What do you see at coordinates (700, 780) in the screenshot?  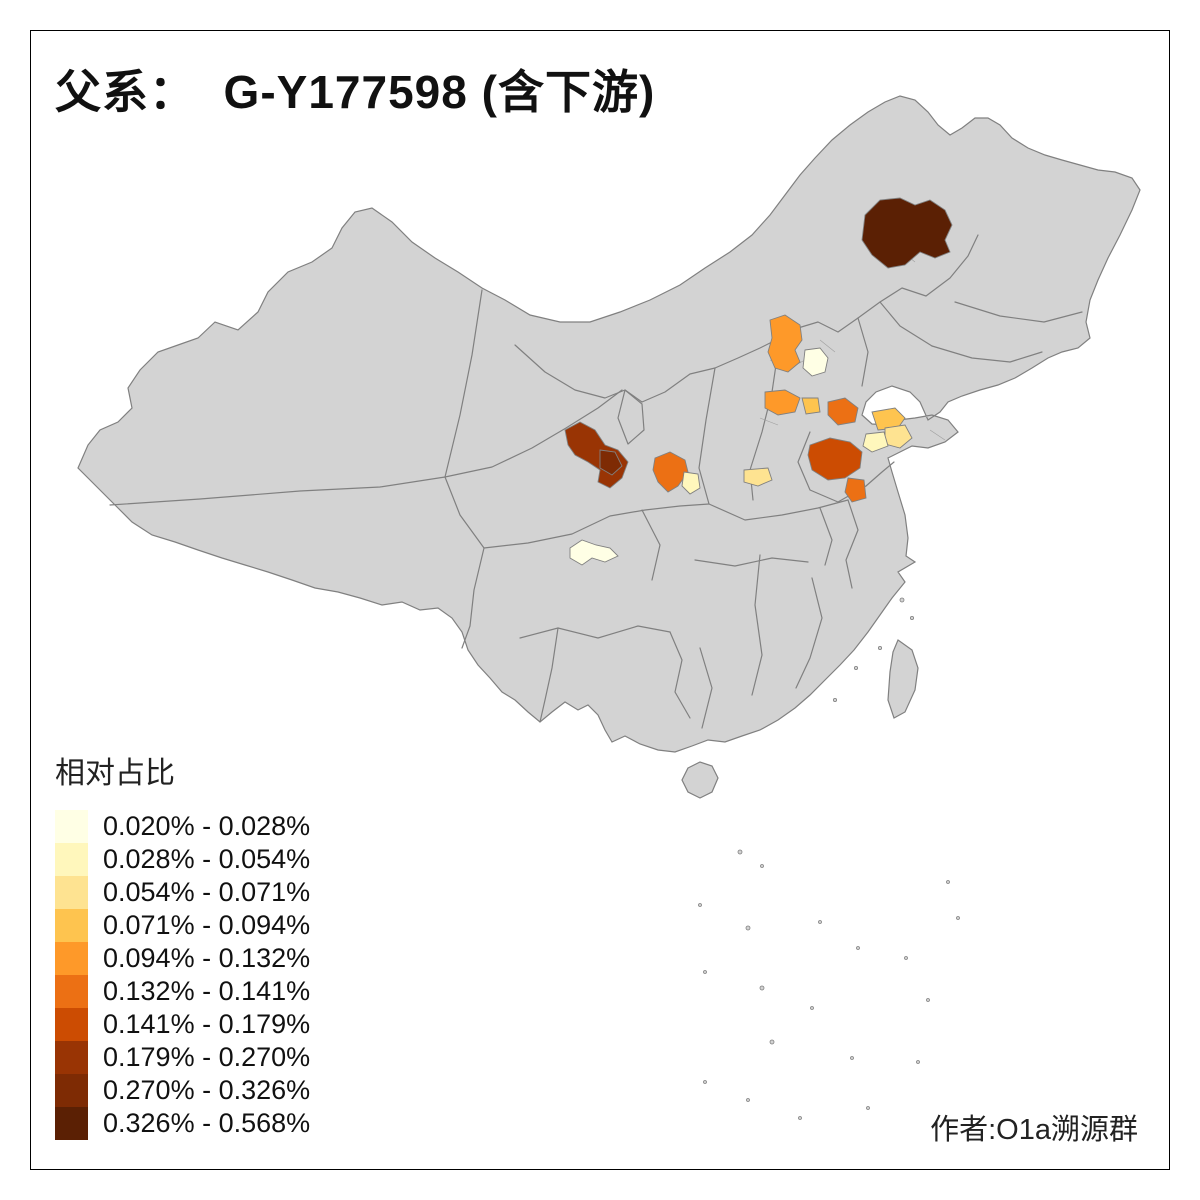 I see `hainan-island` at bounding box center [700, 780].